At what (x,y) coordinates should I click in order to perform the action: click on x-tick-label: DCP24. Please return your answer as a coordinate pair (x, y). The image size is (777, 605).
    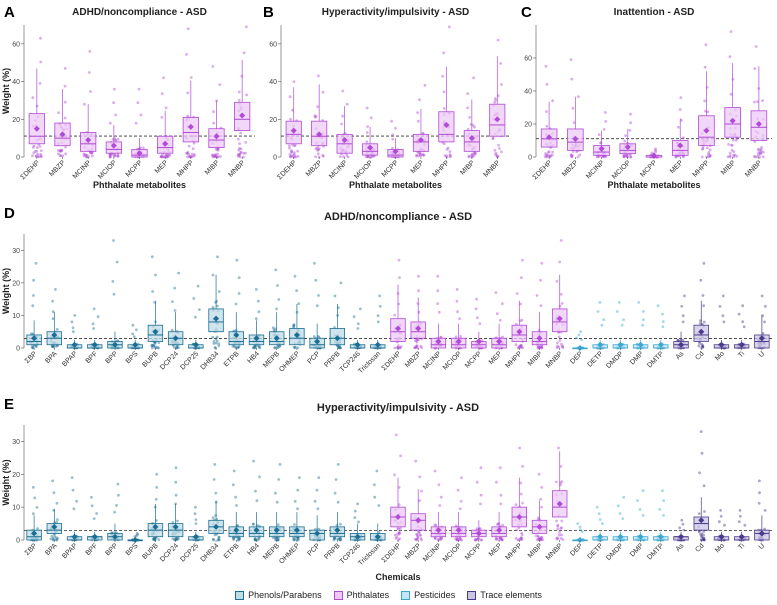
    Looking at the image, I should click on (169, 360).